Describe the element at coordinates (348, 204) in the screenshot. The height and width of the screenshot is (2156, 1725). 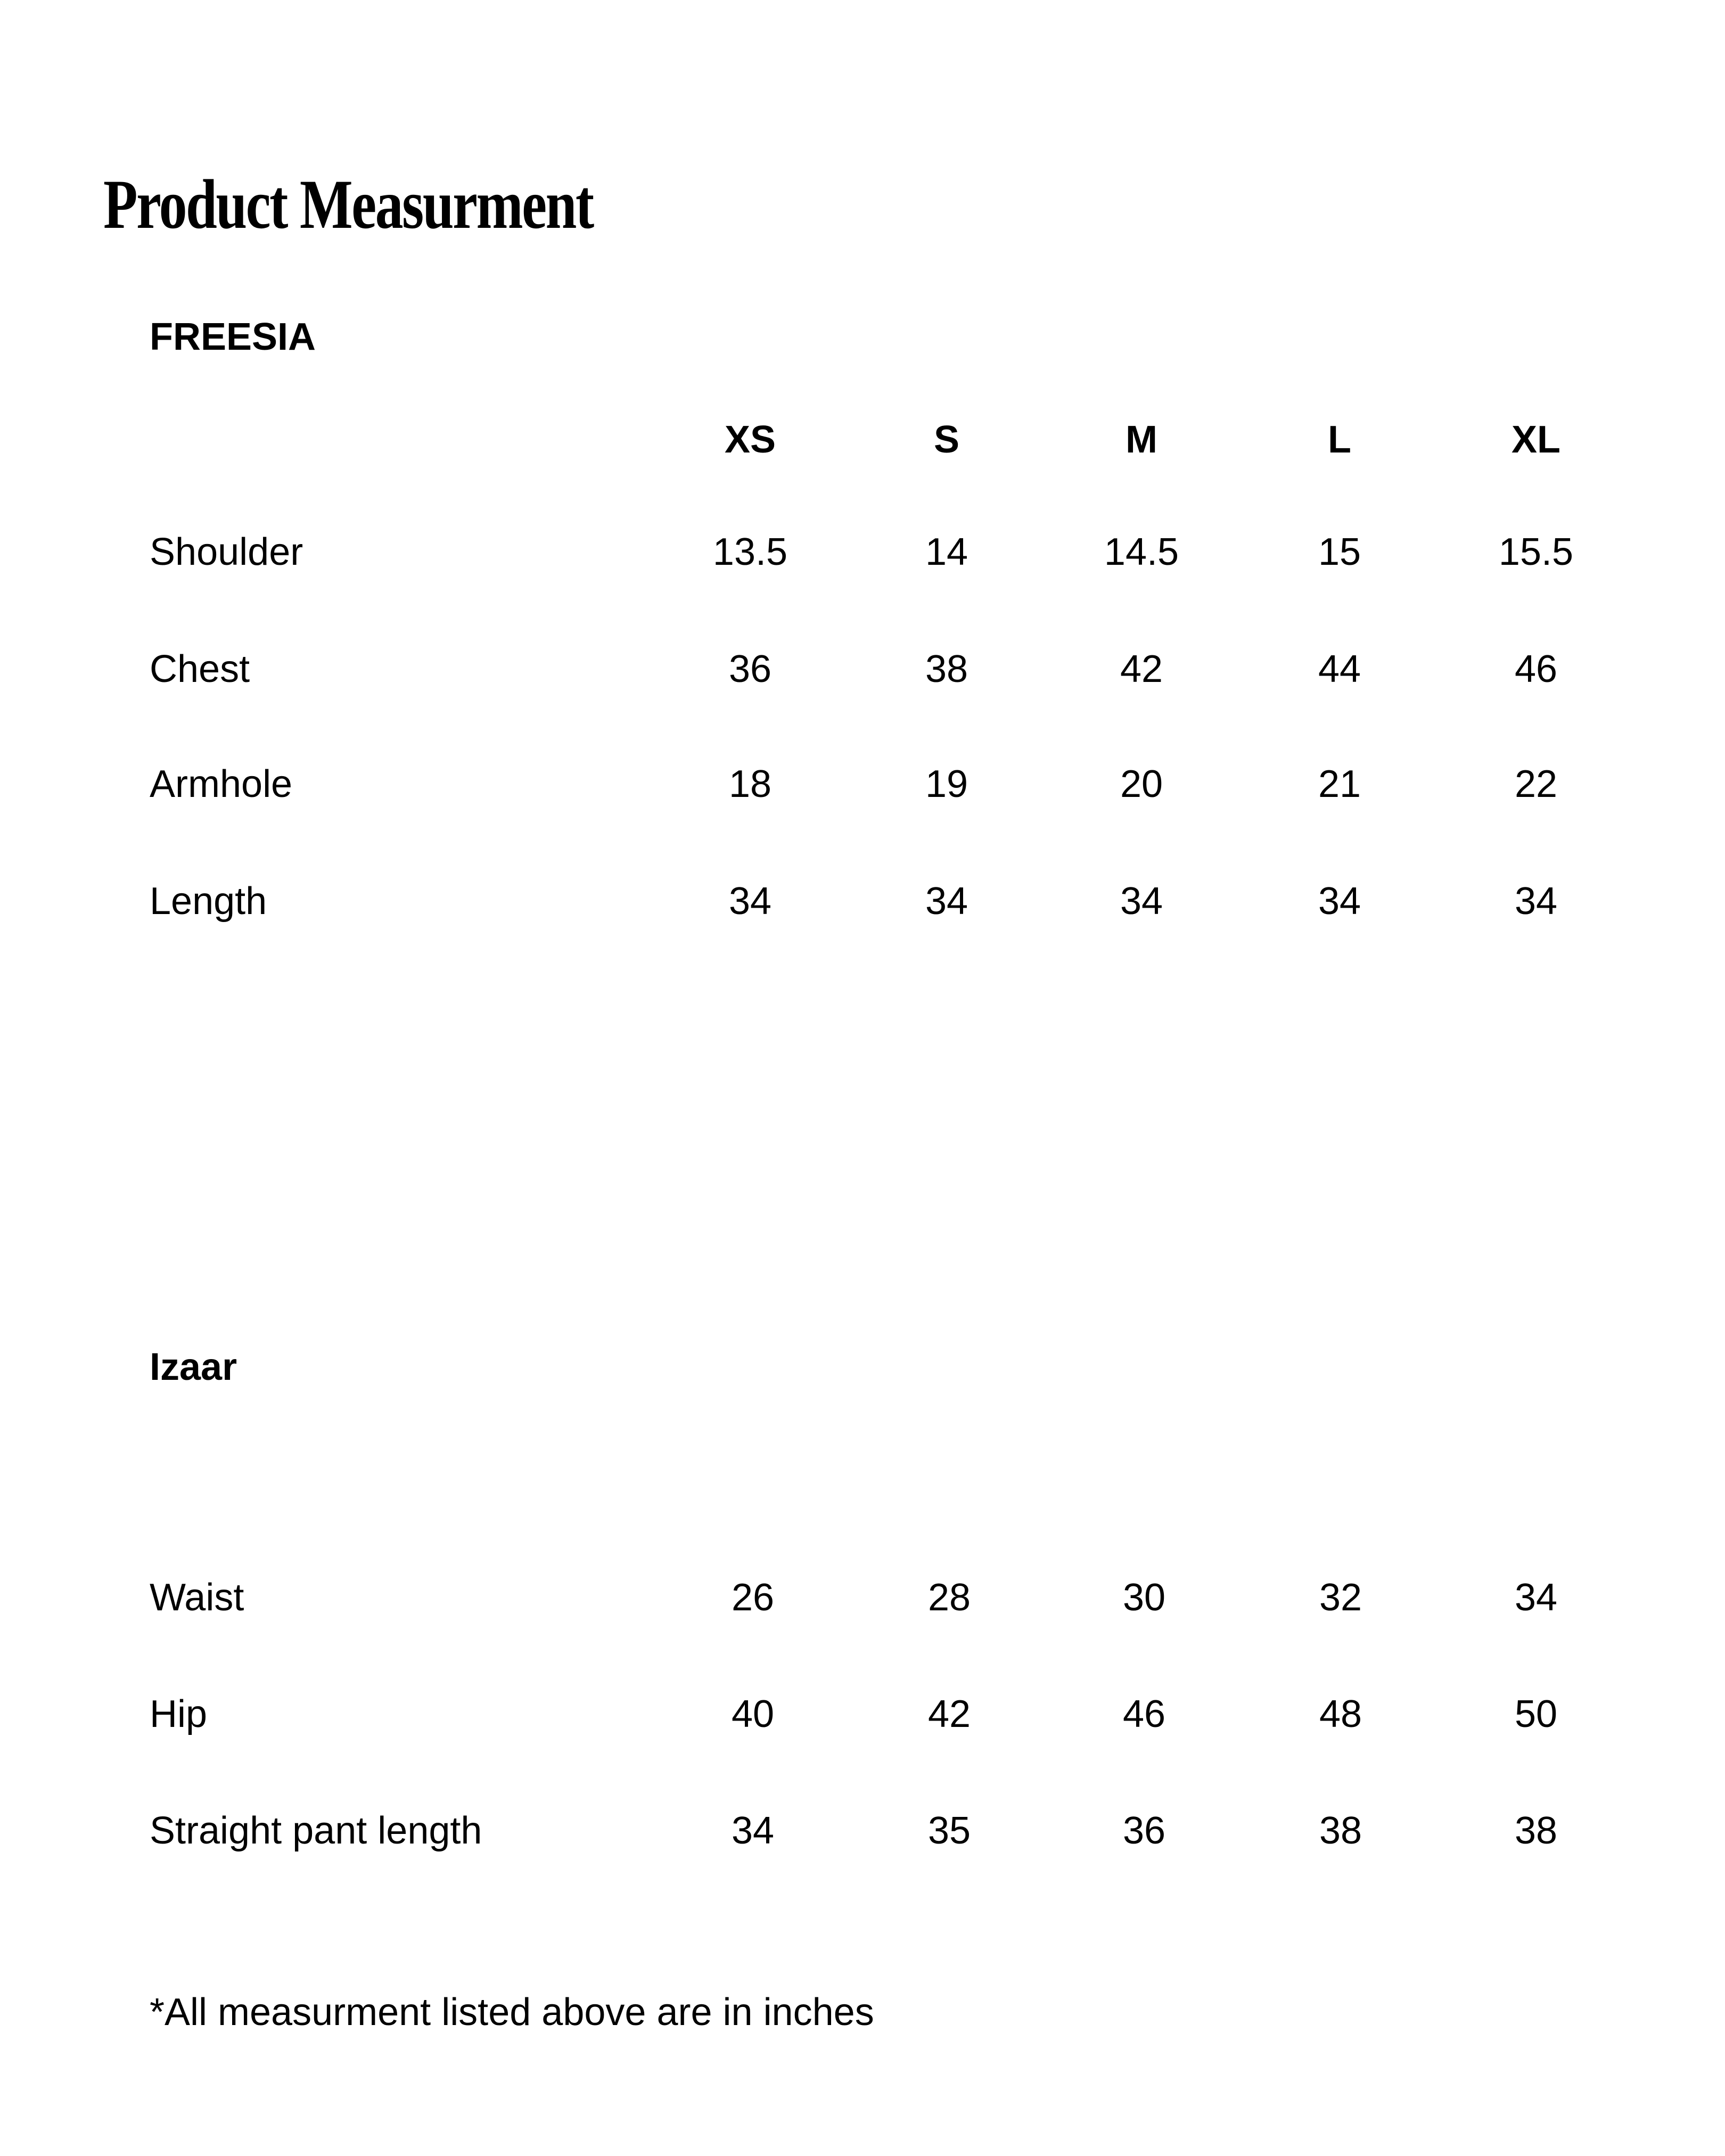
I see `page-title: Product Measurment` at that location.